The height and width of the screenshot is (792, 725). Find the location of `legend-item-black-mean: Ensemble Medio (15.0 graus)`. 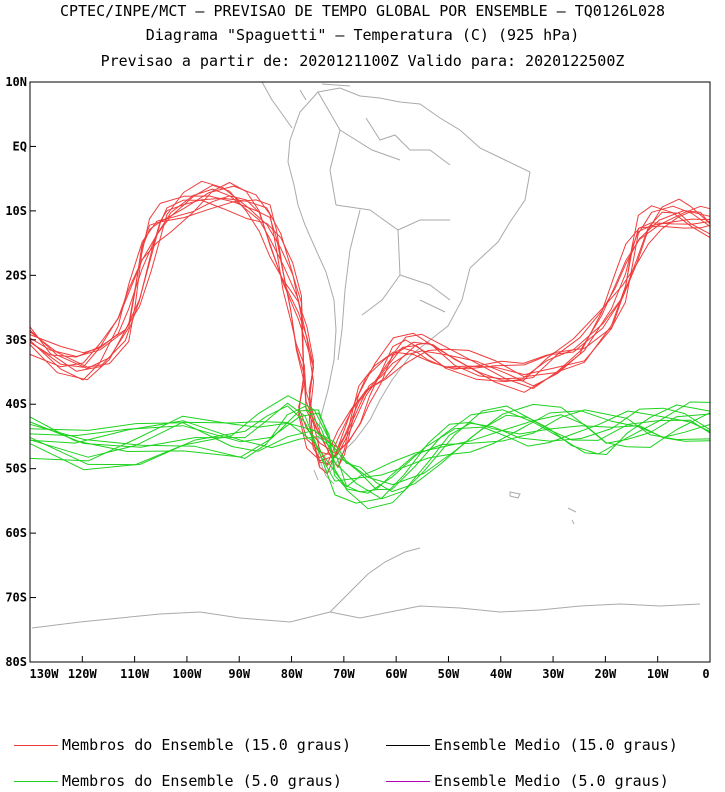

legend-item-black-mean: Ensemble Medio (15.0 graus) is located at coordinates (532, 745).